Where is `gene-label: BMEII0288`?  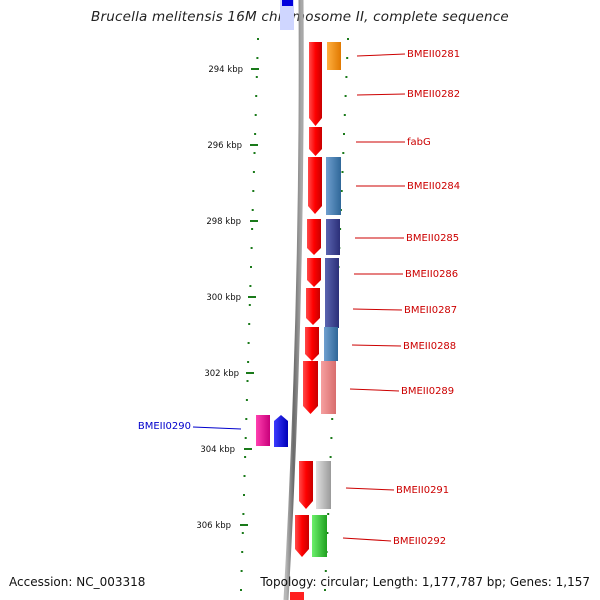 gene-label: BMEII0288 is located at coordinates (429, 346).